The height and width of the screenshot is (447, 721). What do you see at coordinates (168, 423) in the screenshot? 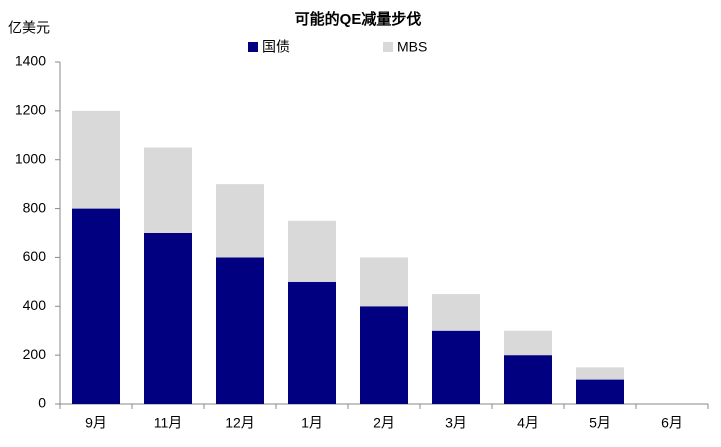
I see `x-tick-label: 11月` at bounding box center [168, 423].